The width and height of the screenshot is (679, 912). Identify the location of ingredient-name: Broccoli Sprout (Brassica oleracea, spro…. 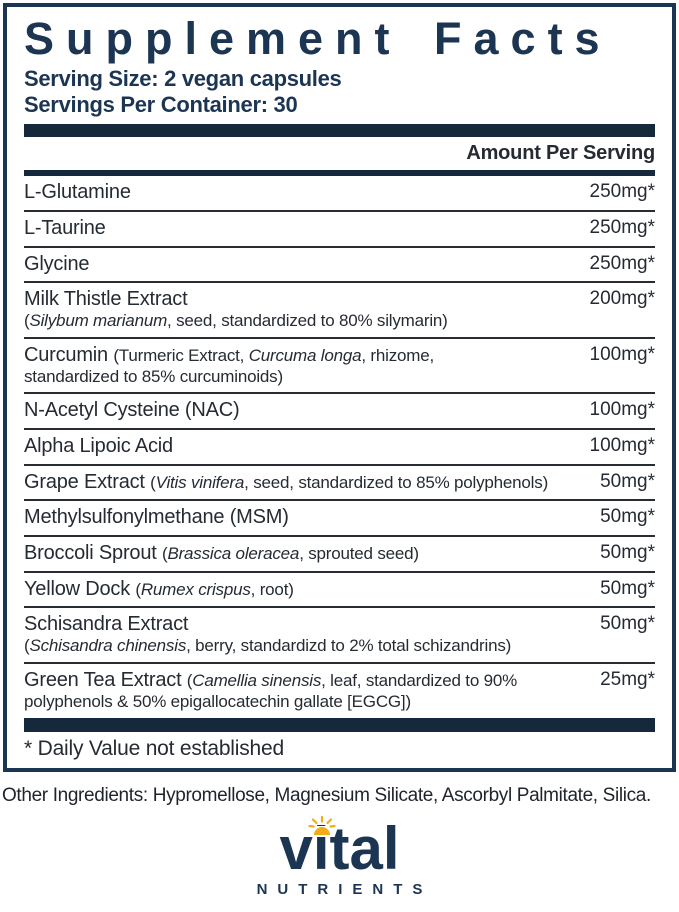
(221, 552).